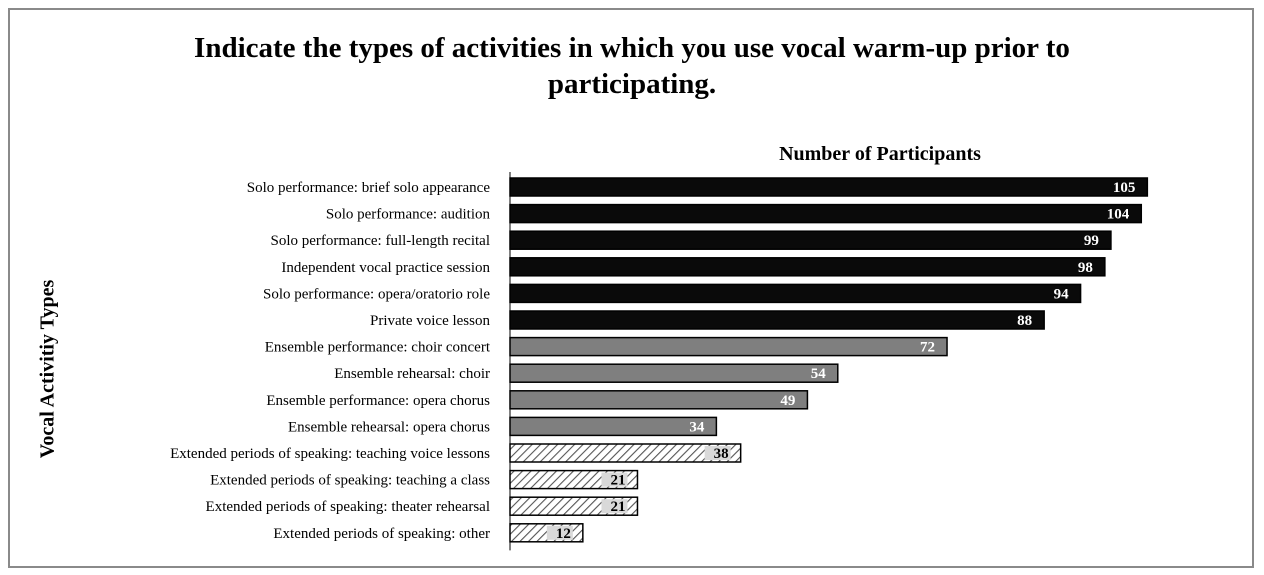  I want to click on value-label: 94, so click(1062, 294).